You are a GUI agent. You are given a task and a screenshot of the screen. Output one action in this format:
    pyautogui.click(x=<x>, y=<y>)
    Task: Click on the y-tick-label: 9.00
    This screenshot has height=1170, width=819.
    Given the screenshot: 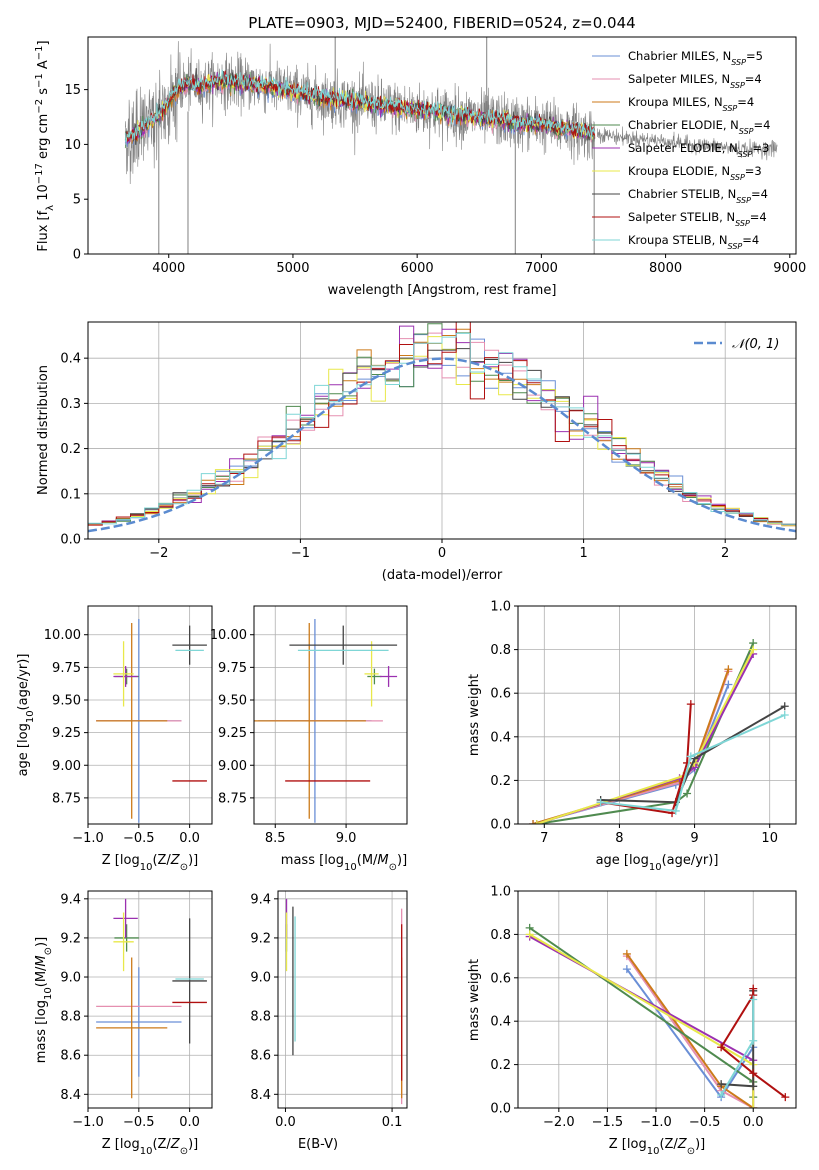 What is the action you would take?
    pyautogui.click(x=232, y=766)
    